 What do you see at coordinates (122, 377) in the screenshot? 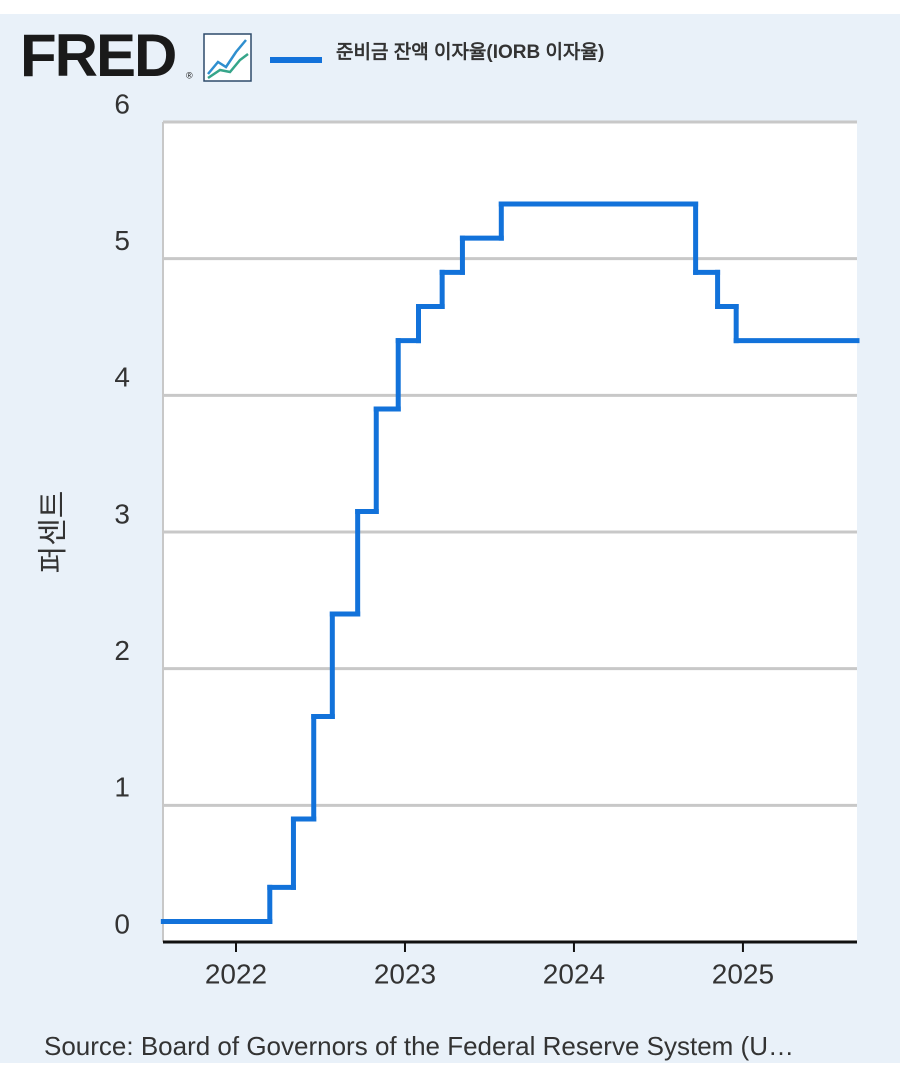
I see `y-tick-label: 4` at bounding box center [122, 377].